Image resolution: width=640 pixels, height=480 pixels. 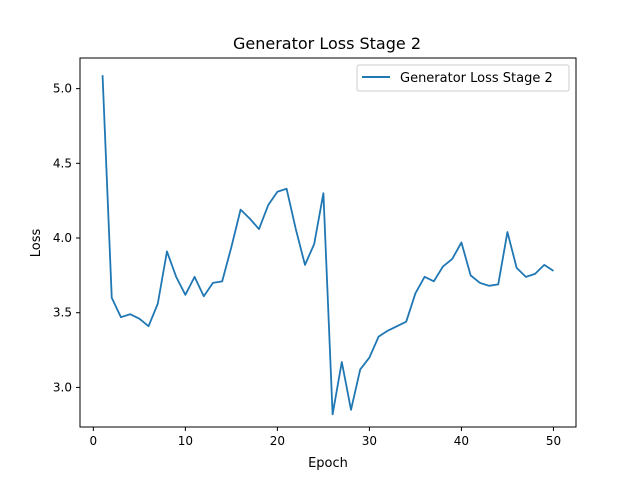 I want to click on chart-title: Generator Loss Stage 2, so click(x=327, y=43).